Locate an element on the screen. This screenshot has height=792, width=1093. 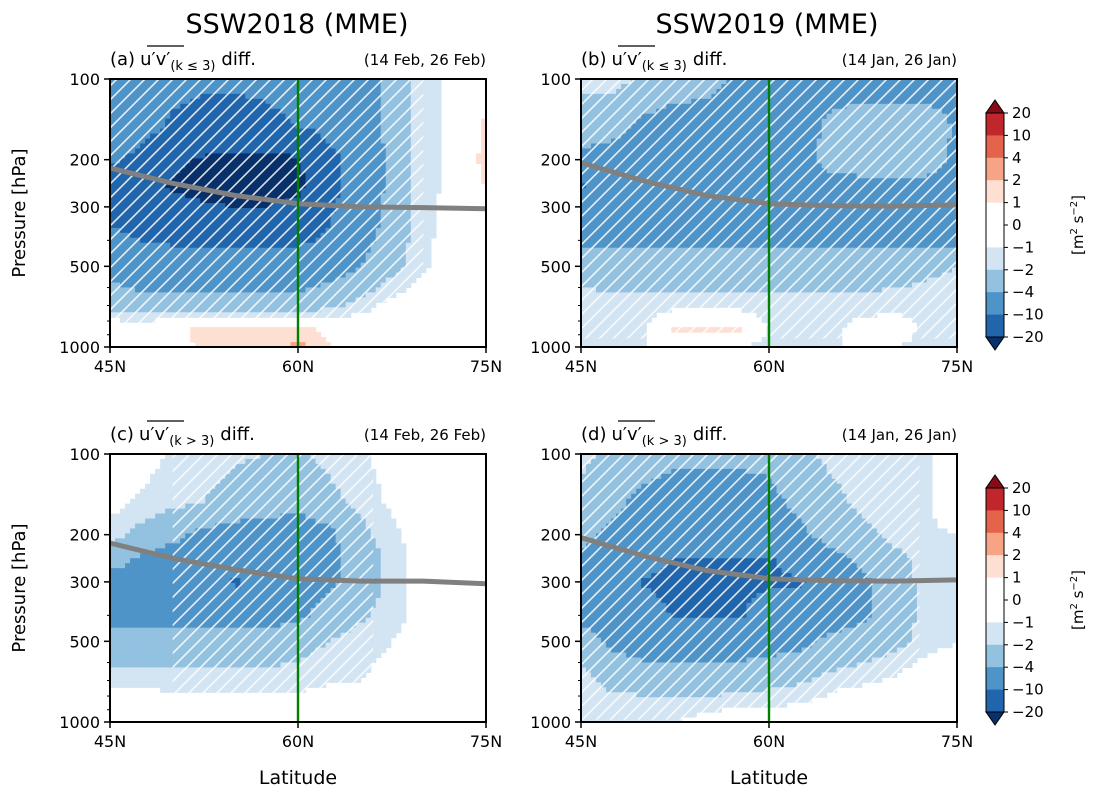
colorbar-tick-label: −4 is located at coordinates (1023, 667).